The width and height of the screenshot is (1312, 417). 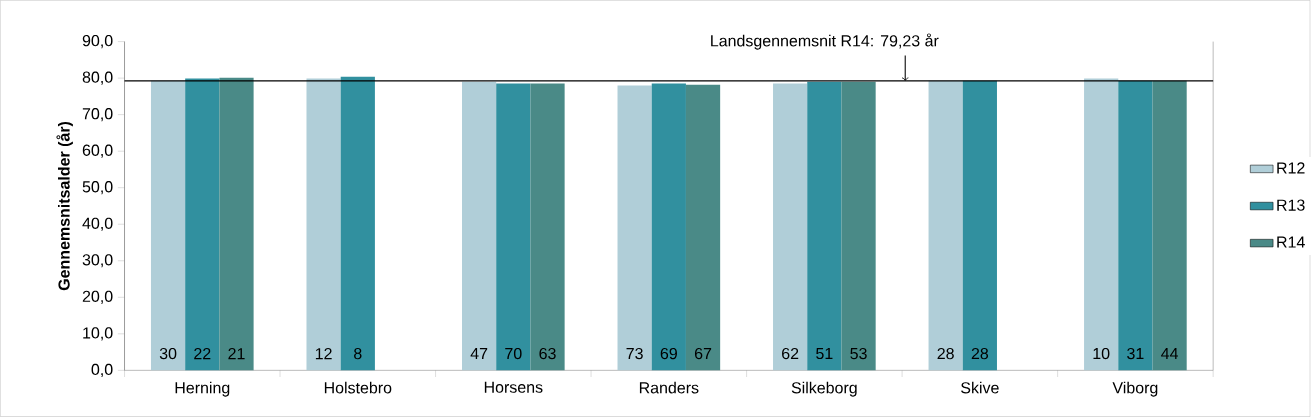 What do you see at coordinates (513, 353) in the screenshot?
I see `annotation: 70` at bounding box center [513, 353].